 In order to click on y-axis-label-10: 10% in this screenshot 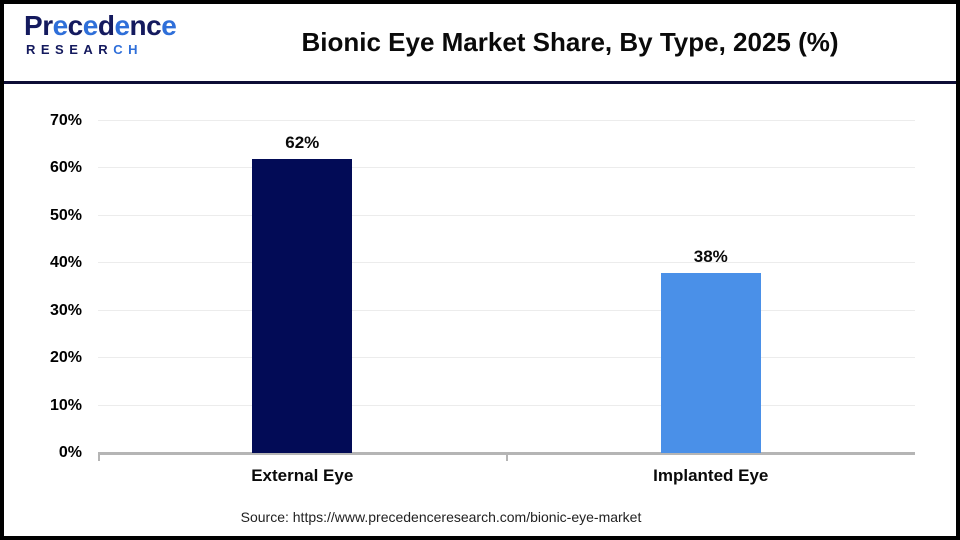, I will do `click(65, 405)`.